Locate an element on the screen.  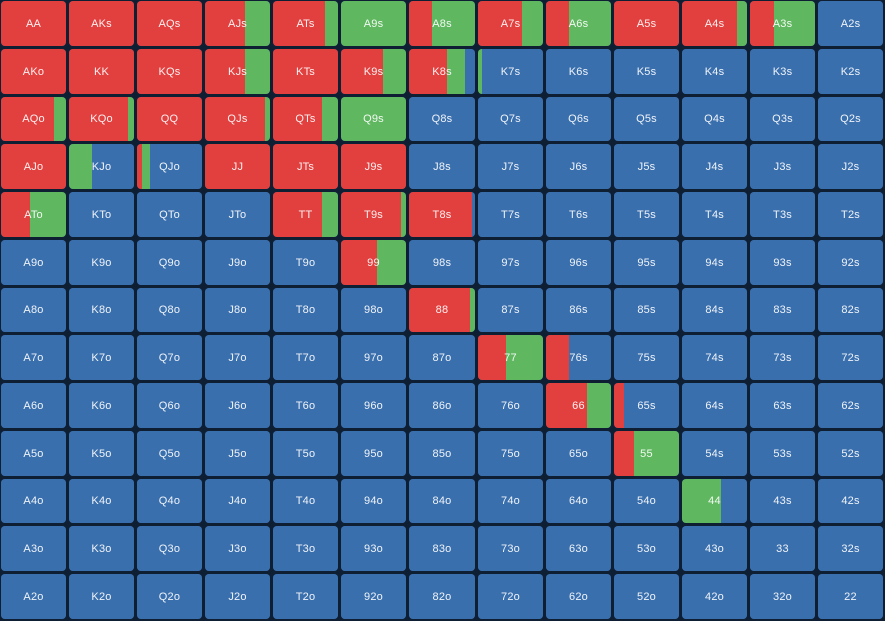
hand-cell-A3s: A3s is located at coordinates (782, 23).